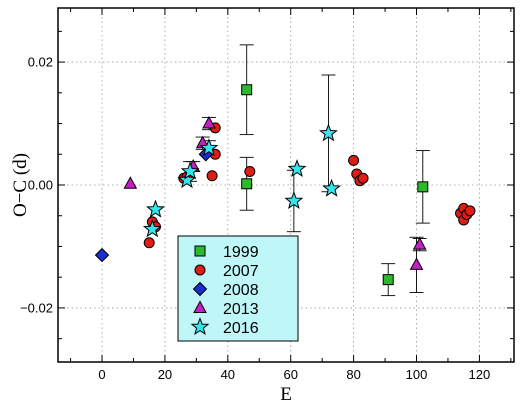 Image resolution: width=520 pixels, height=403 pixels. I want to click on legend-label-2007: 2007, so click(241, 271).